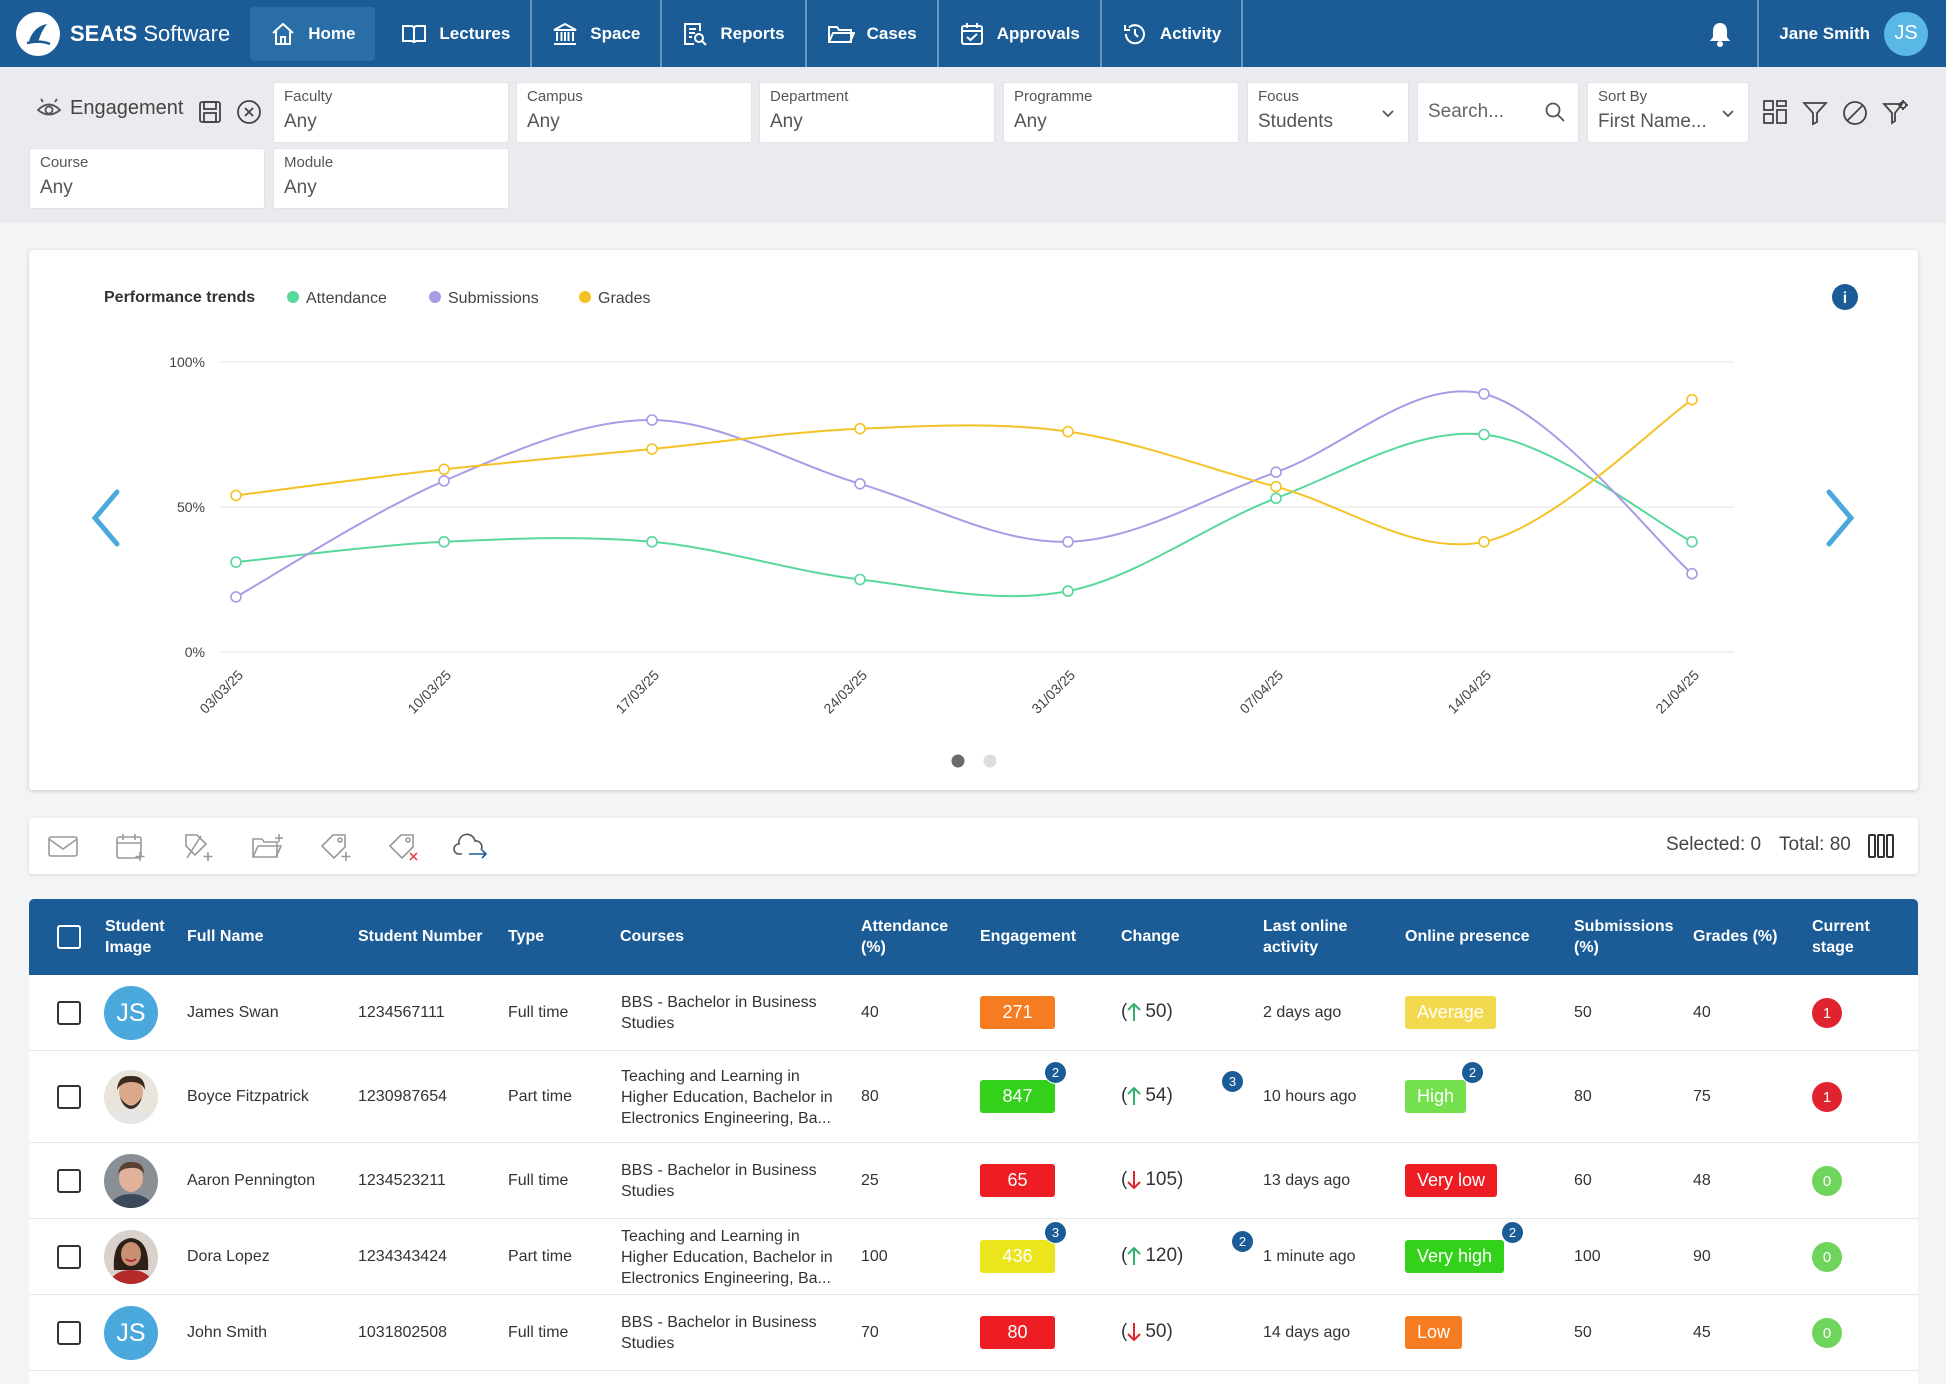  I want to click on engagement-badge: 436, so click(1017, 1256).